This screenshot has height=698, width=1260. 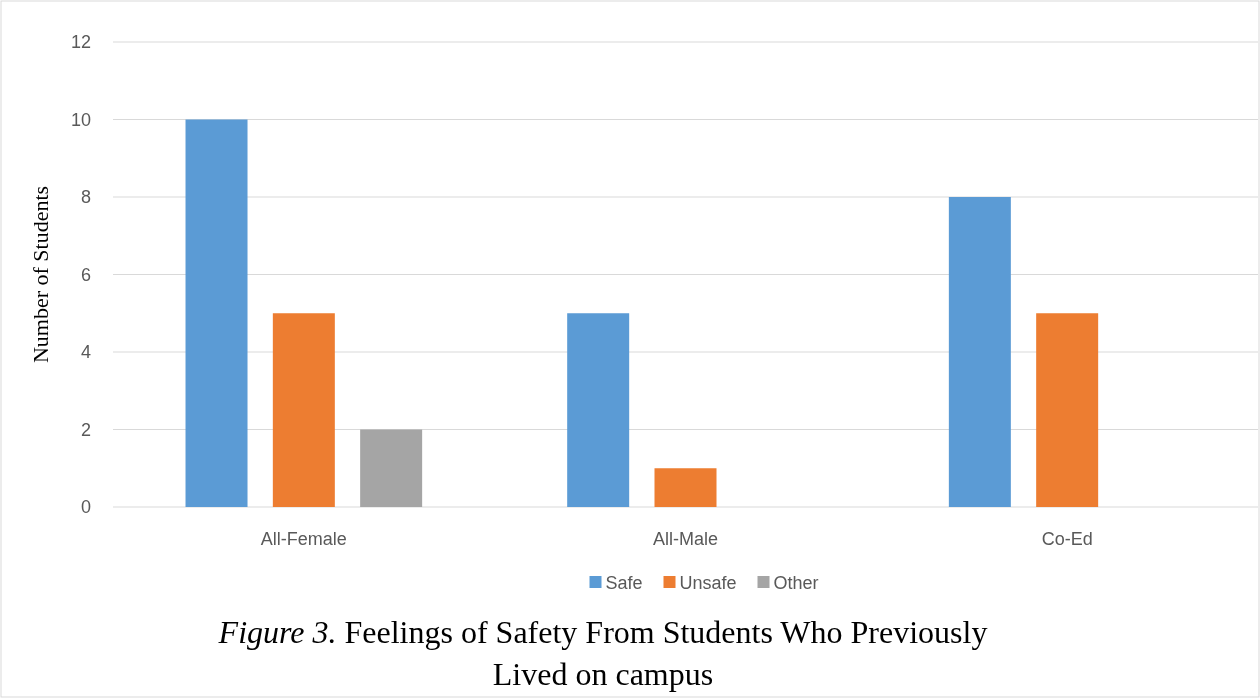 What do you see at coordinates (662, 653) in the screenshot?
I see `text: Feelings of Safety From Students Who Previously Lived on campus` at bounding box center [662, 653].